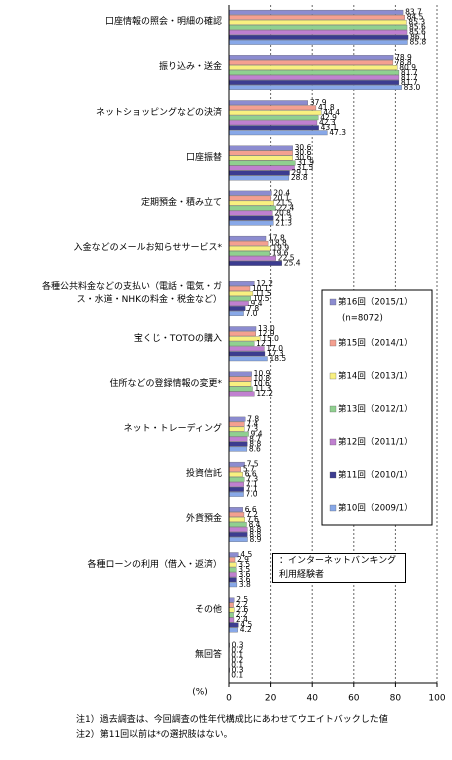 Image resolution: width=452 pixels, height=760 pixels. Describe the element at coordinates (252, 514) in the screenshot. I see `value-label: 7.2` at that location.